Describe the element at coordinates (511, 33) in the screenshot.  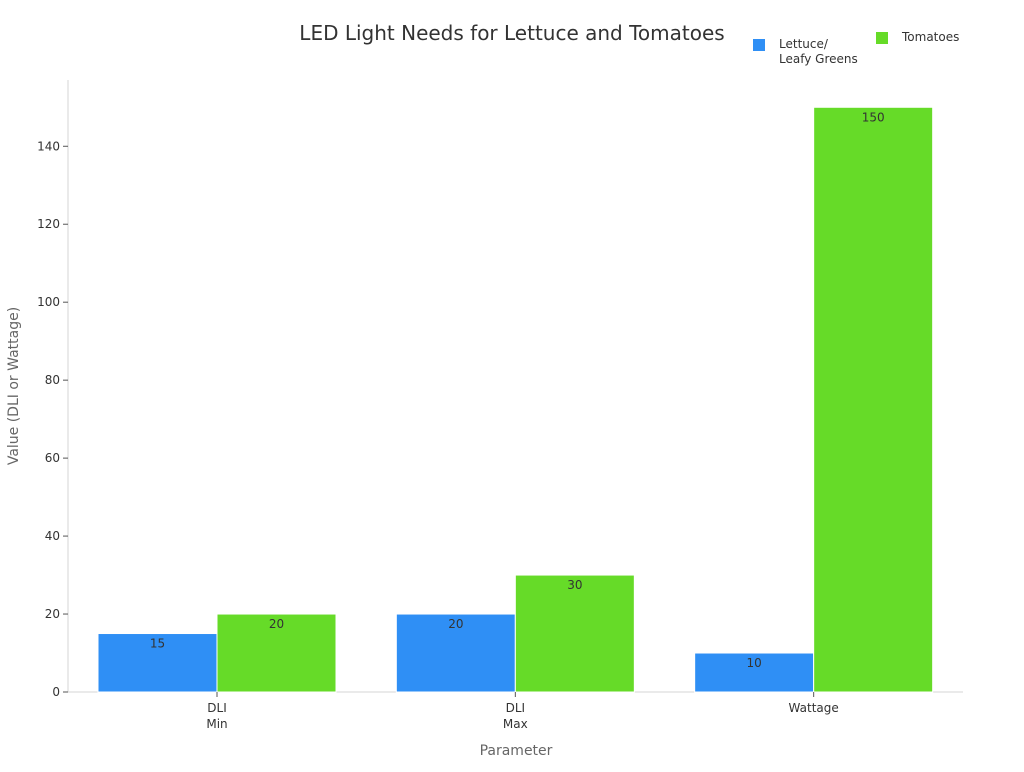
I see `chart-title: LED Light Needs for Lettuce and Tomatoes` at that location.